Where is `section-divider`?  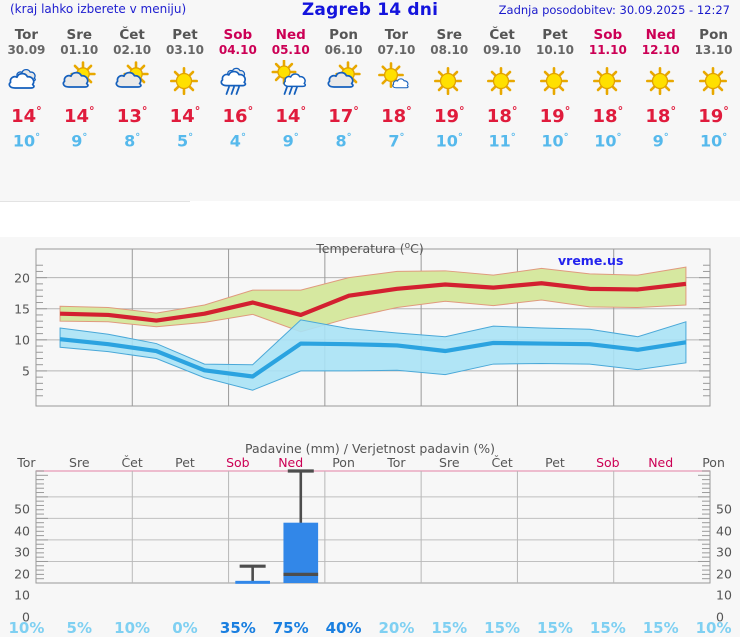 section-divider is located at coordinates (370, 219).